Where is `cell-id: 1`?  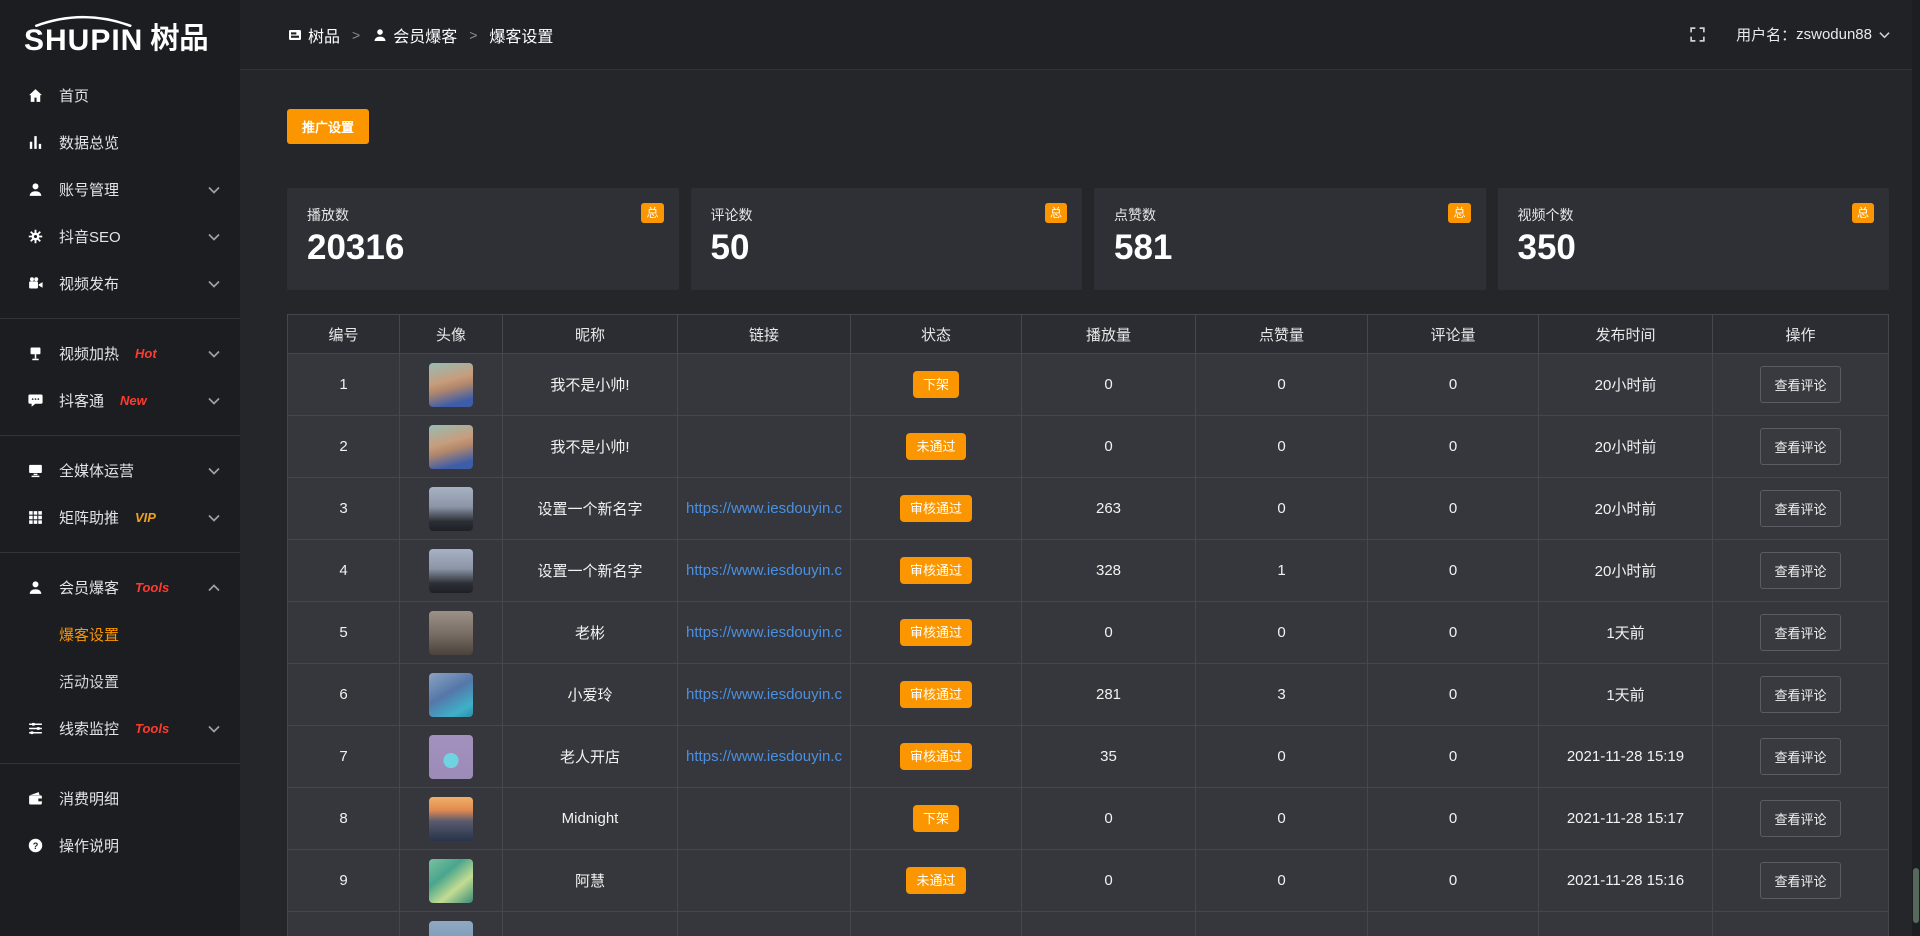
cell-id: 1 is located at coordinates (343, 384).